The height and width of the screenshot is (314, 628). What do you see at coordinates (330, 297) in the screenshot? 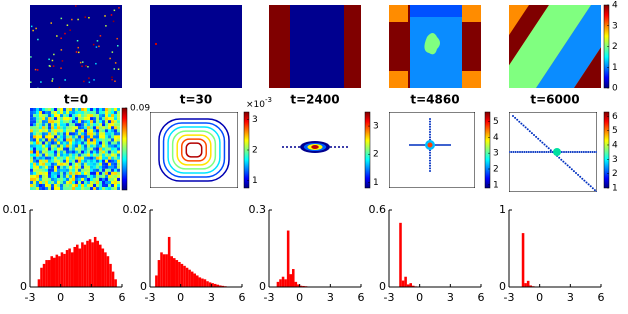
I see `x-tick-label: 3` at bounding box center [330, 297].